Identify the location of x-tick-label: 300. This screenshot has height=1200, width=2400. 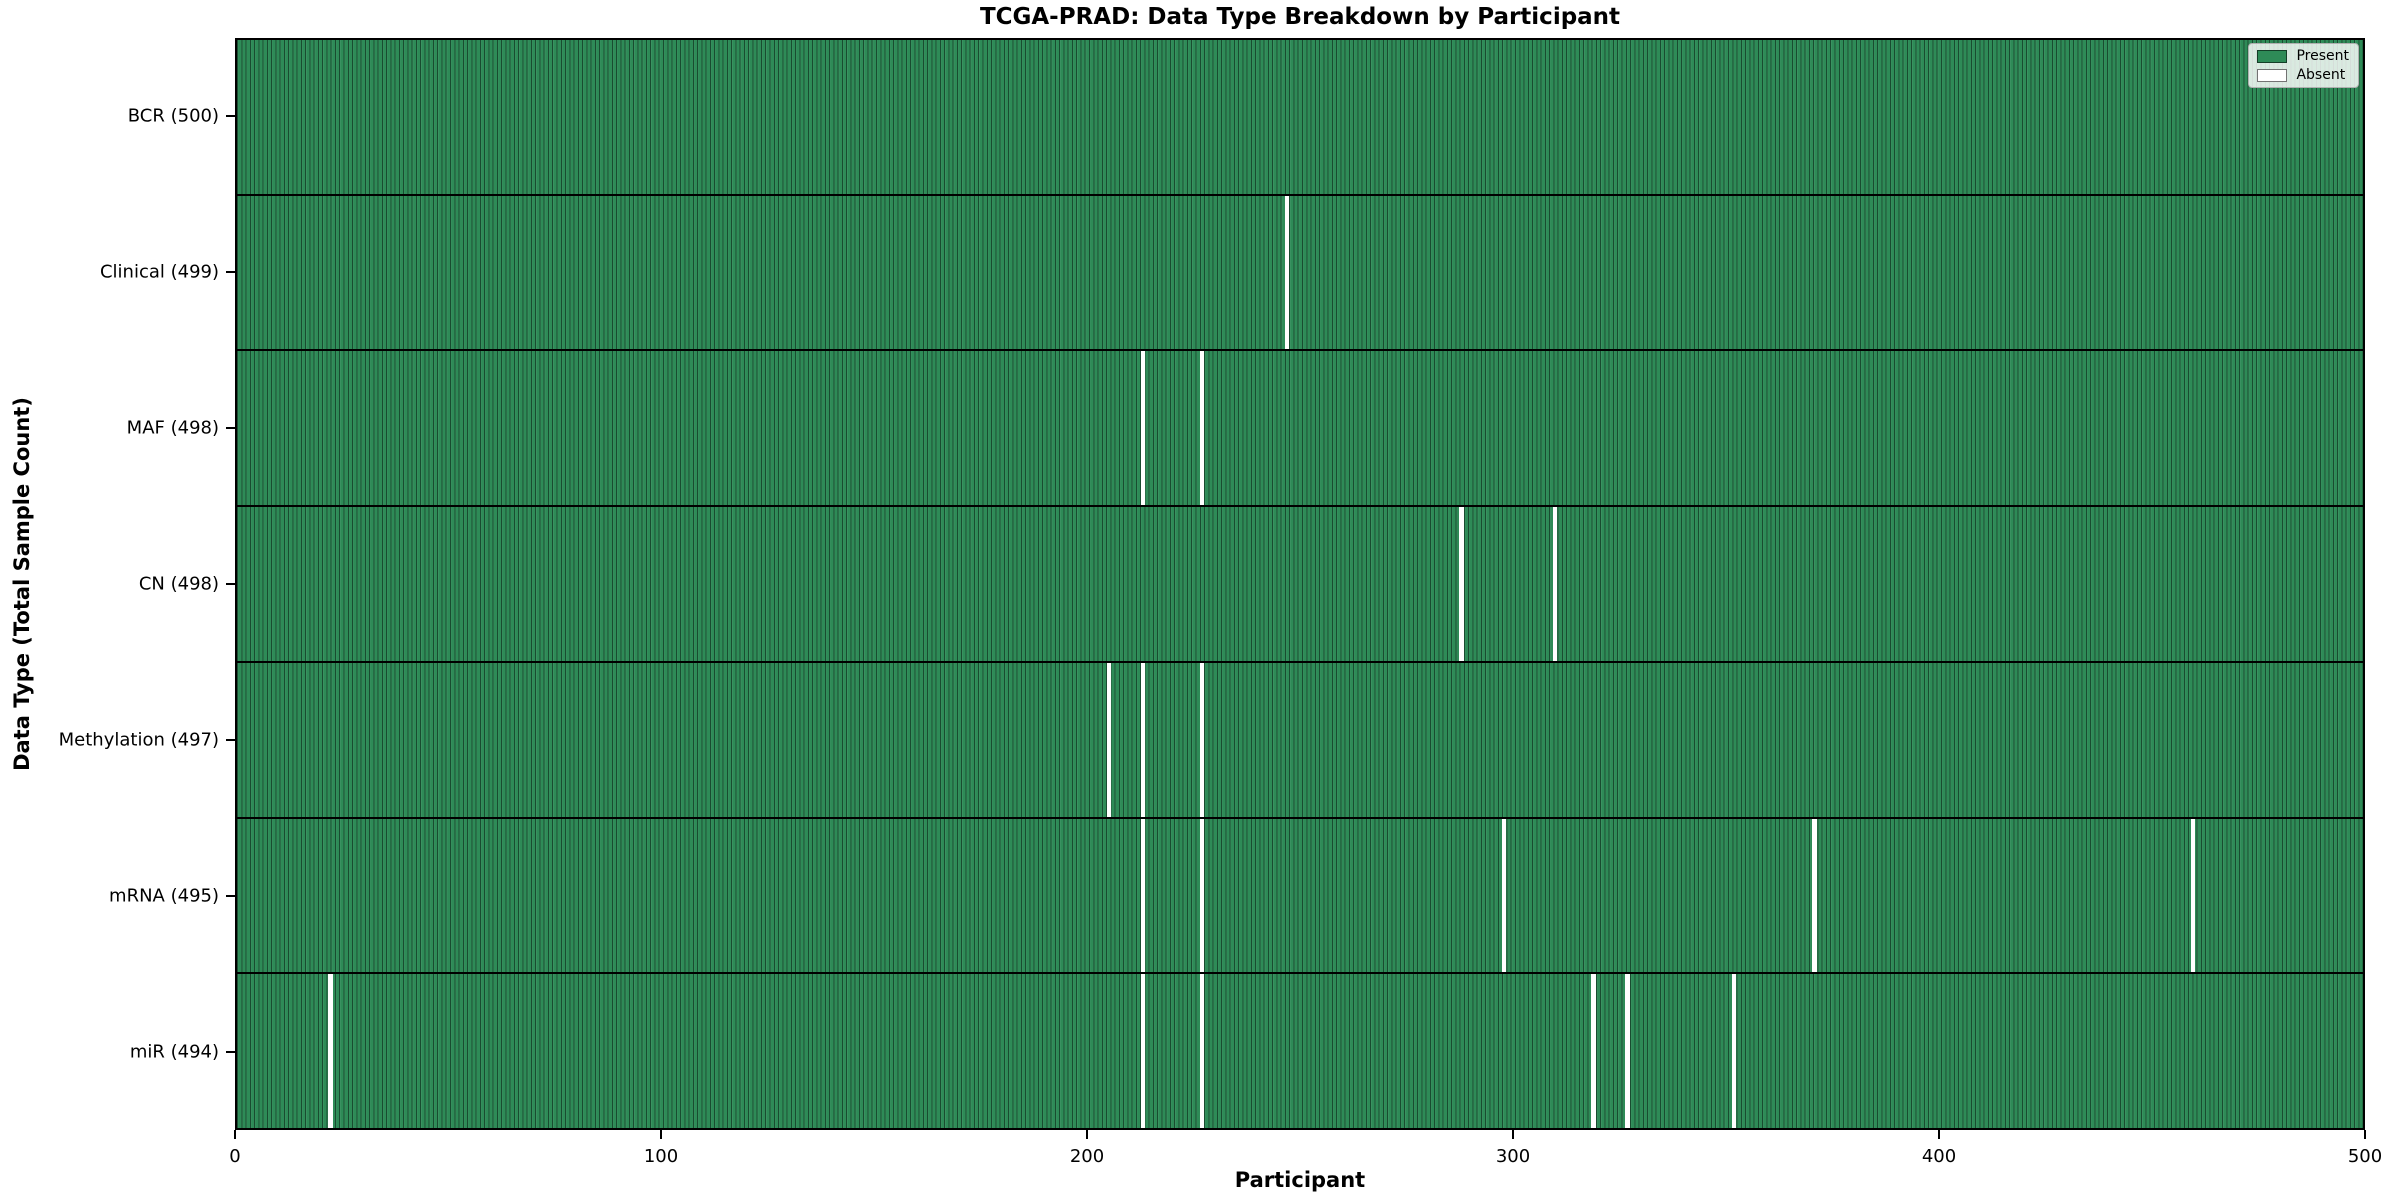
(1513, 1156).